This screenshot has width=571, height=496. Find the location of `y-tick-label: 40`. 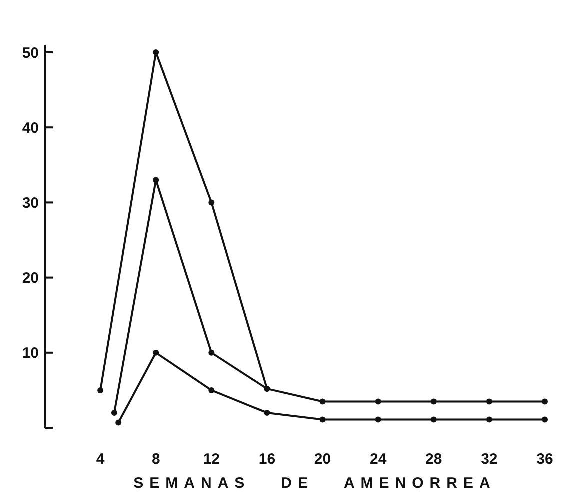

y-tick-label: 40 is located at coordinates (30, 128).